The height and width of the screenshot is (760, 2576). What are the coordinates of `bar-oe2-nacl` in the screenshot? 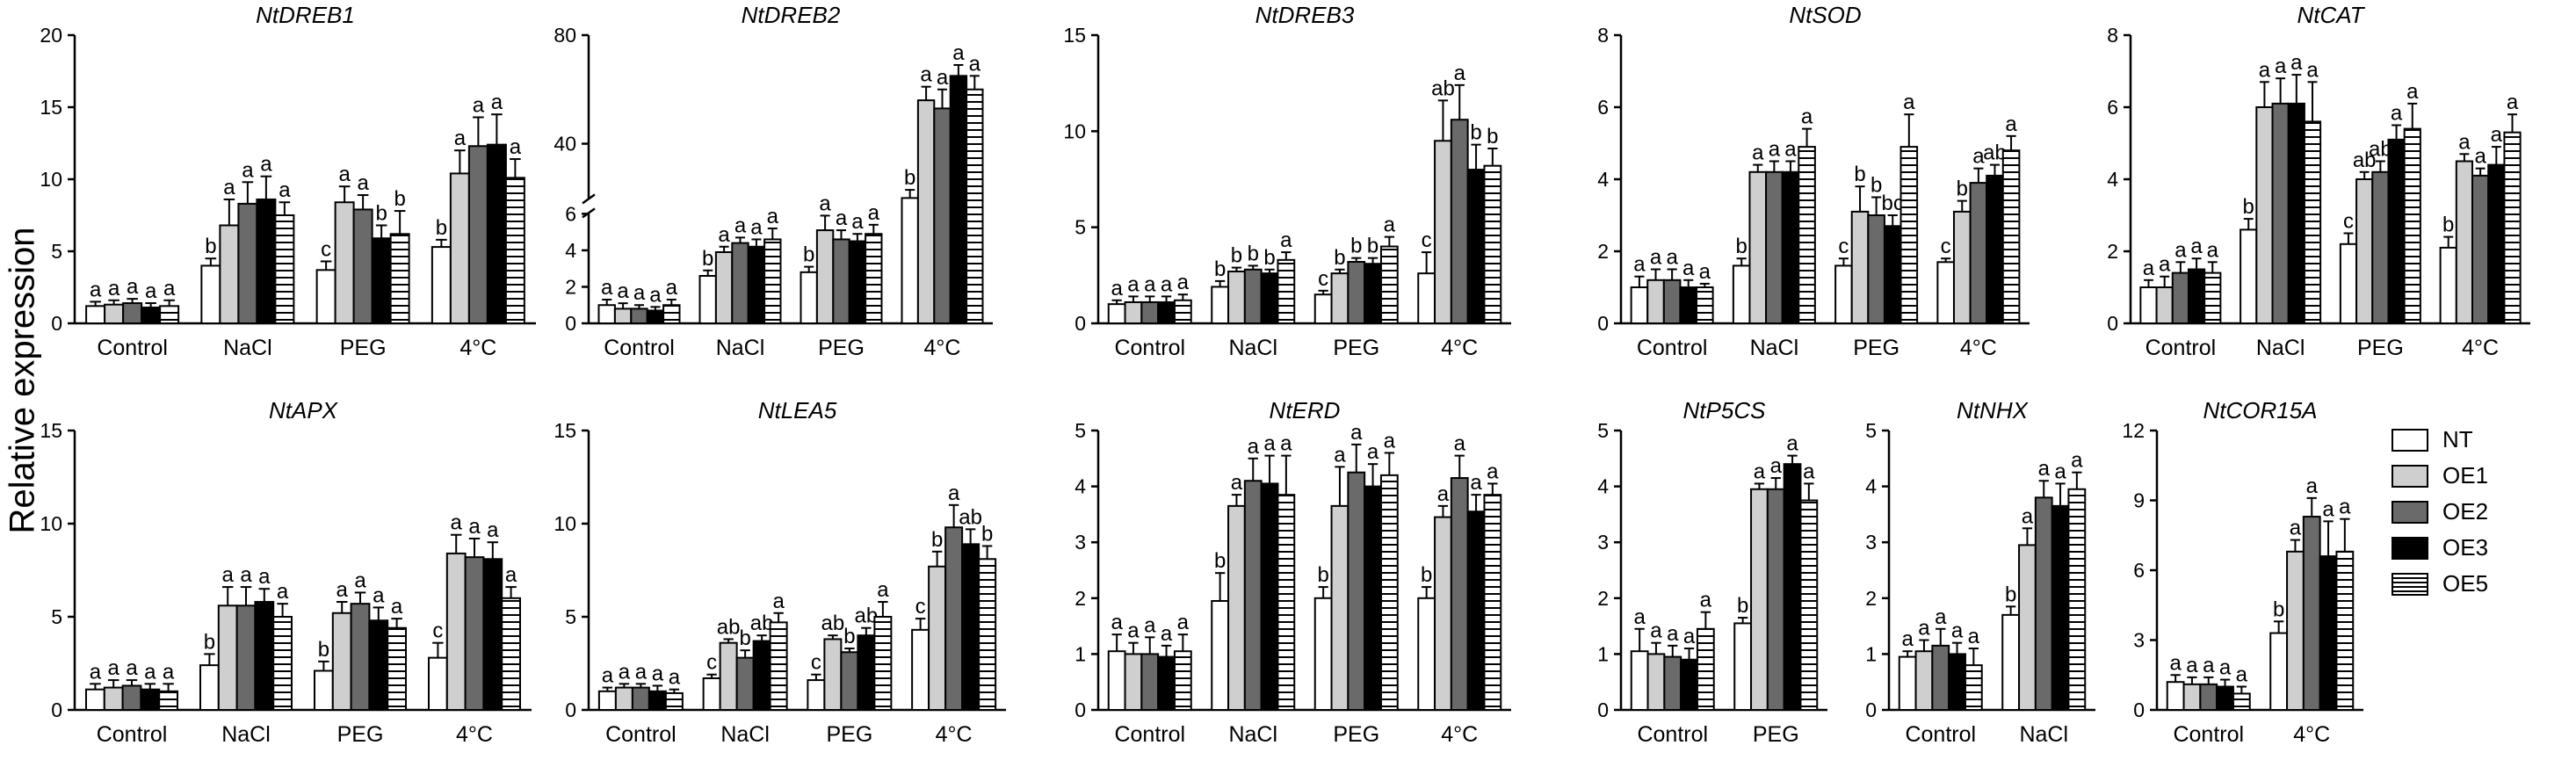 It's located at (2280, 213).